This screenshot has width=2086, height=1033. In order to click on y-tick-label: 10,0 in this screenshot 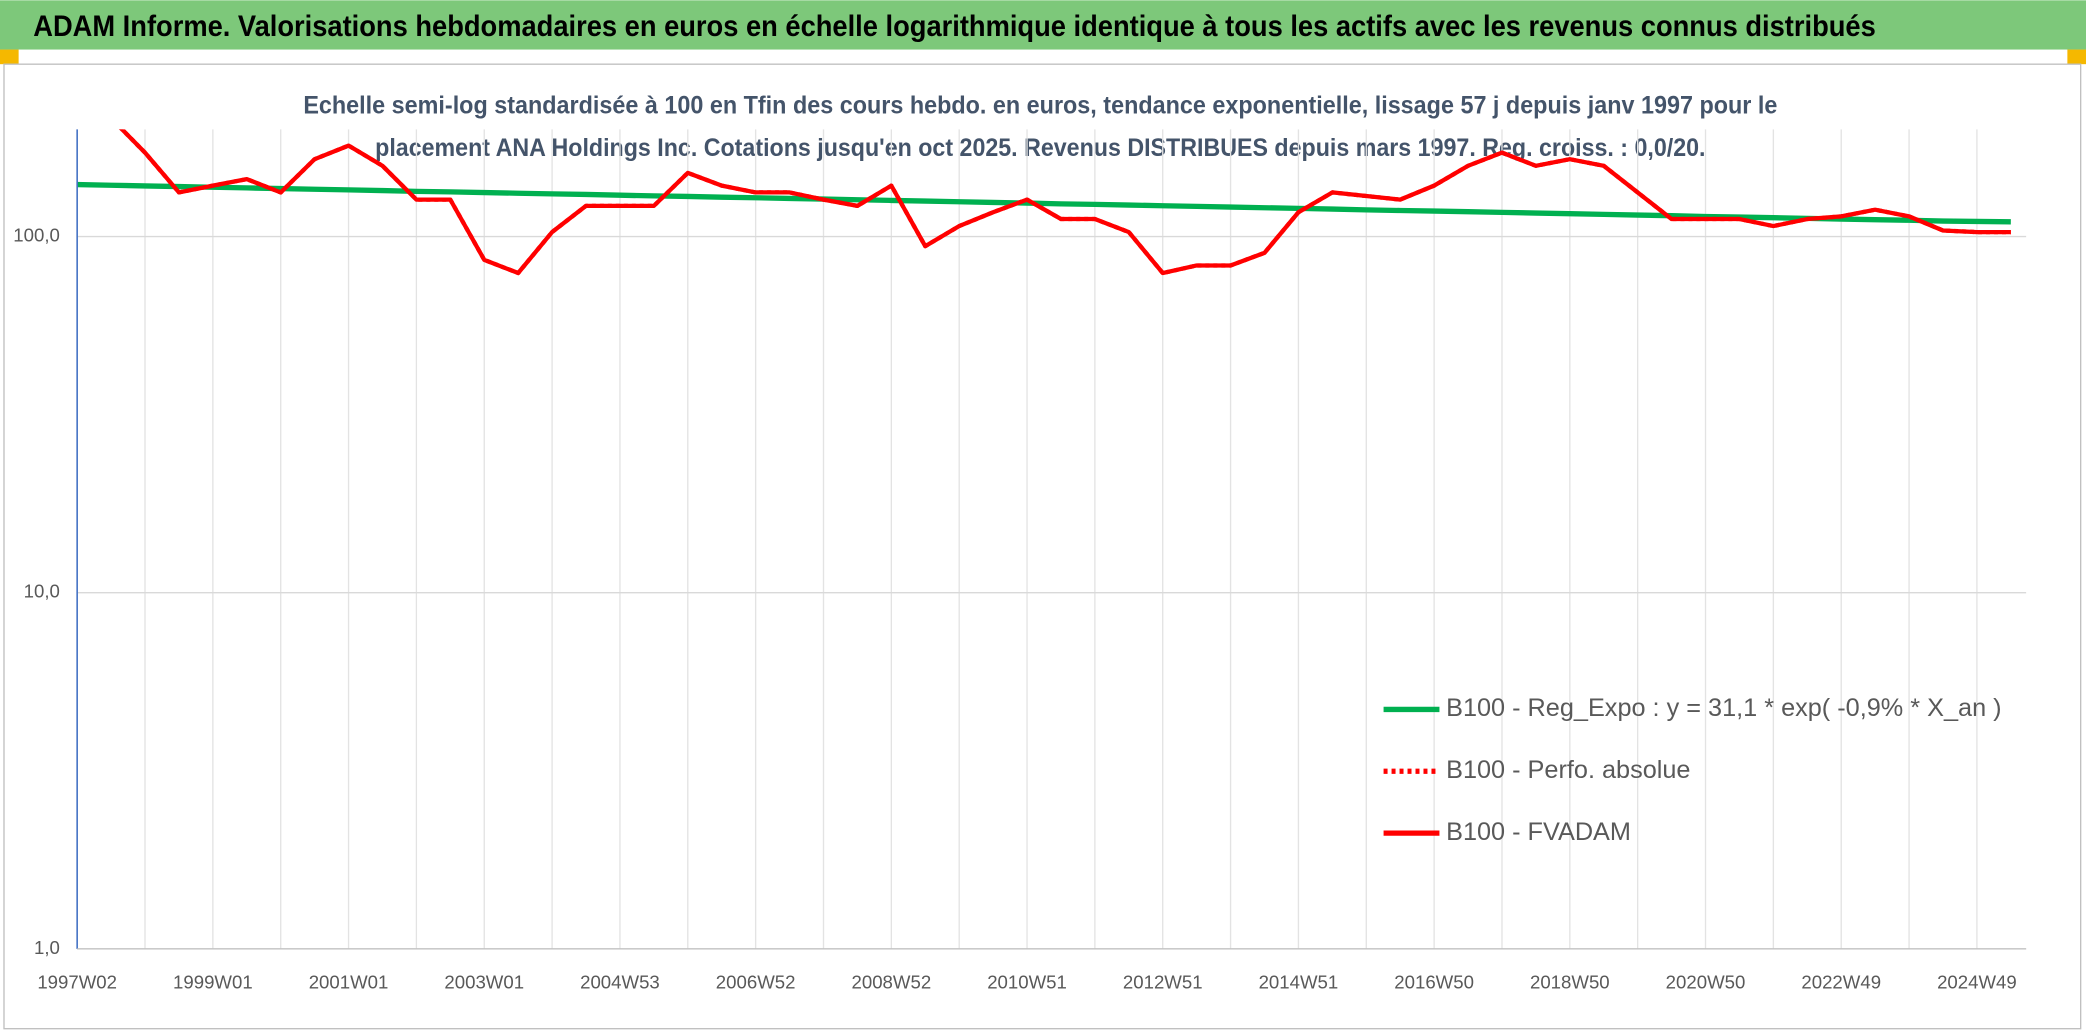, I will do `click(42, 591)`.